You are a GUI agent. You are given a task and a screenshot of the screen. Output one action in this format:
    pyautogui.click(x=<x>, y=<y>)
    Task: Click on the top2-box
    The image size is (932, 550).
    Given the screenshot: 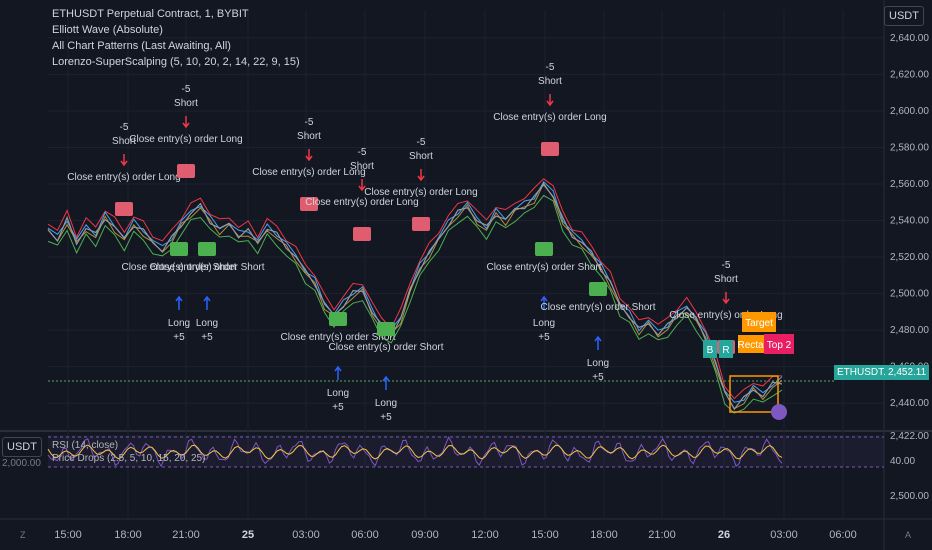 What is the action you would take?
    pyautogui.click(x=779, y=344)
    